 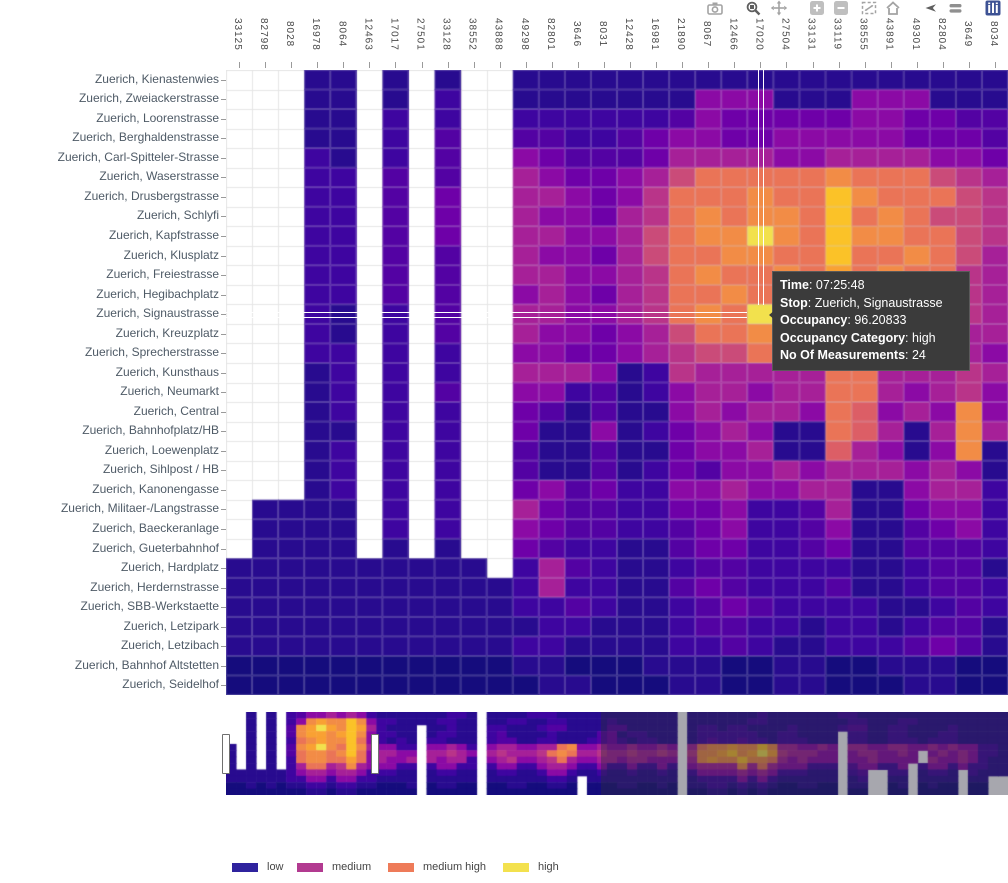 I want to click on minimap-canvas, so click(x=617, y=753).